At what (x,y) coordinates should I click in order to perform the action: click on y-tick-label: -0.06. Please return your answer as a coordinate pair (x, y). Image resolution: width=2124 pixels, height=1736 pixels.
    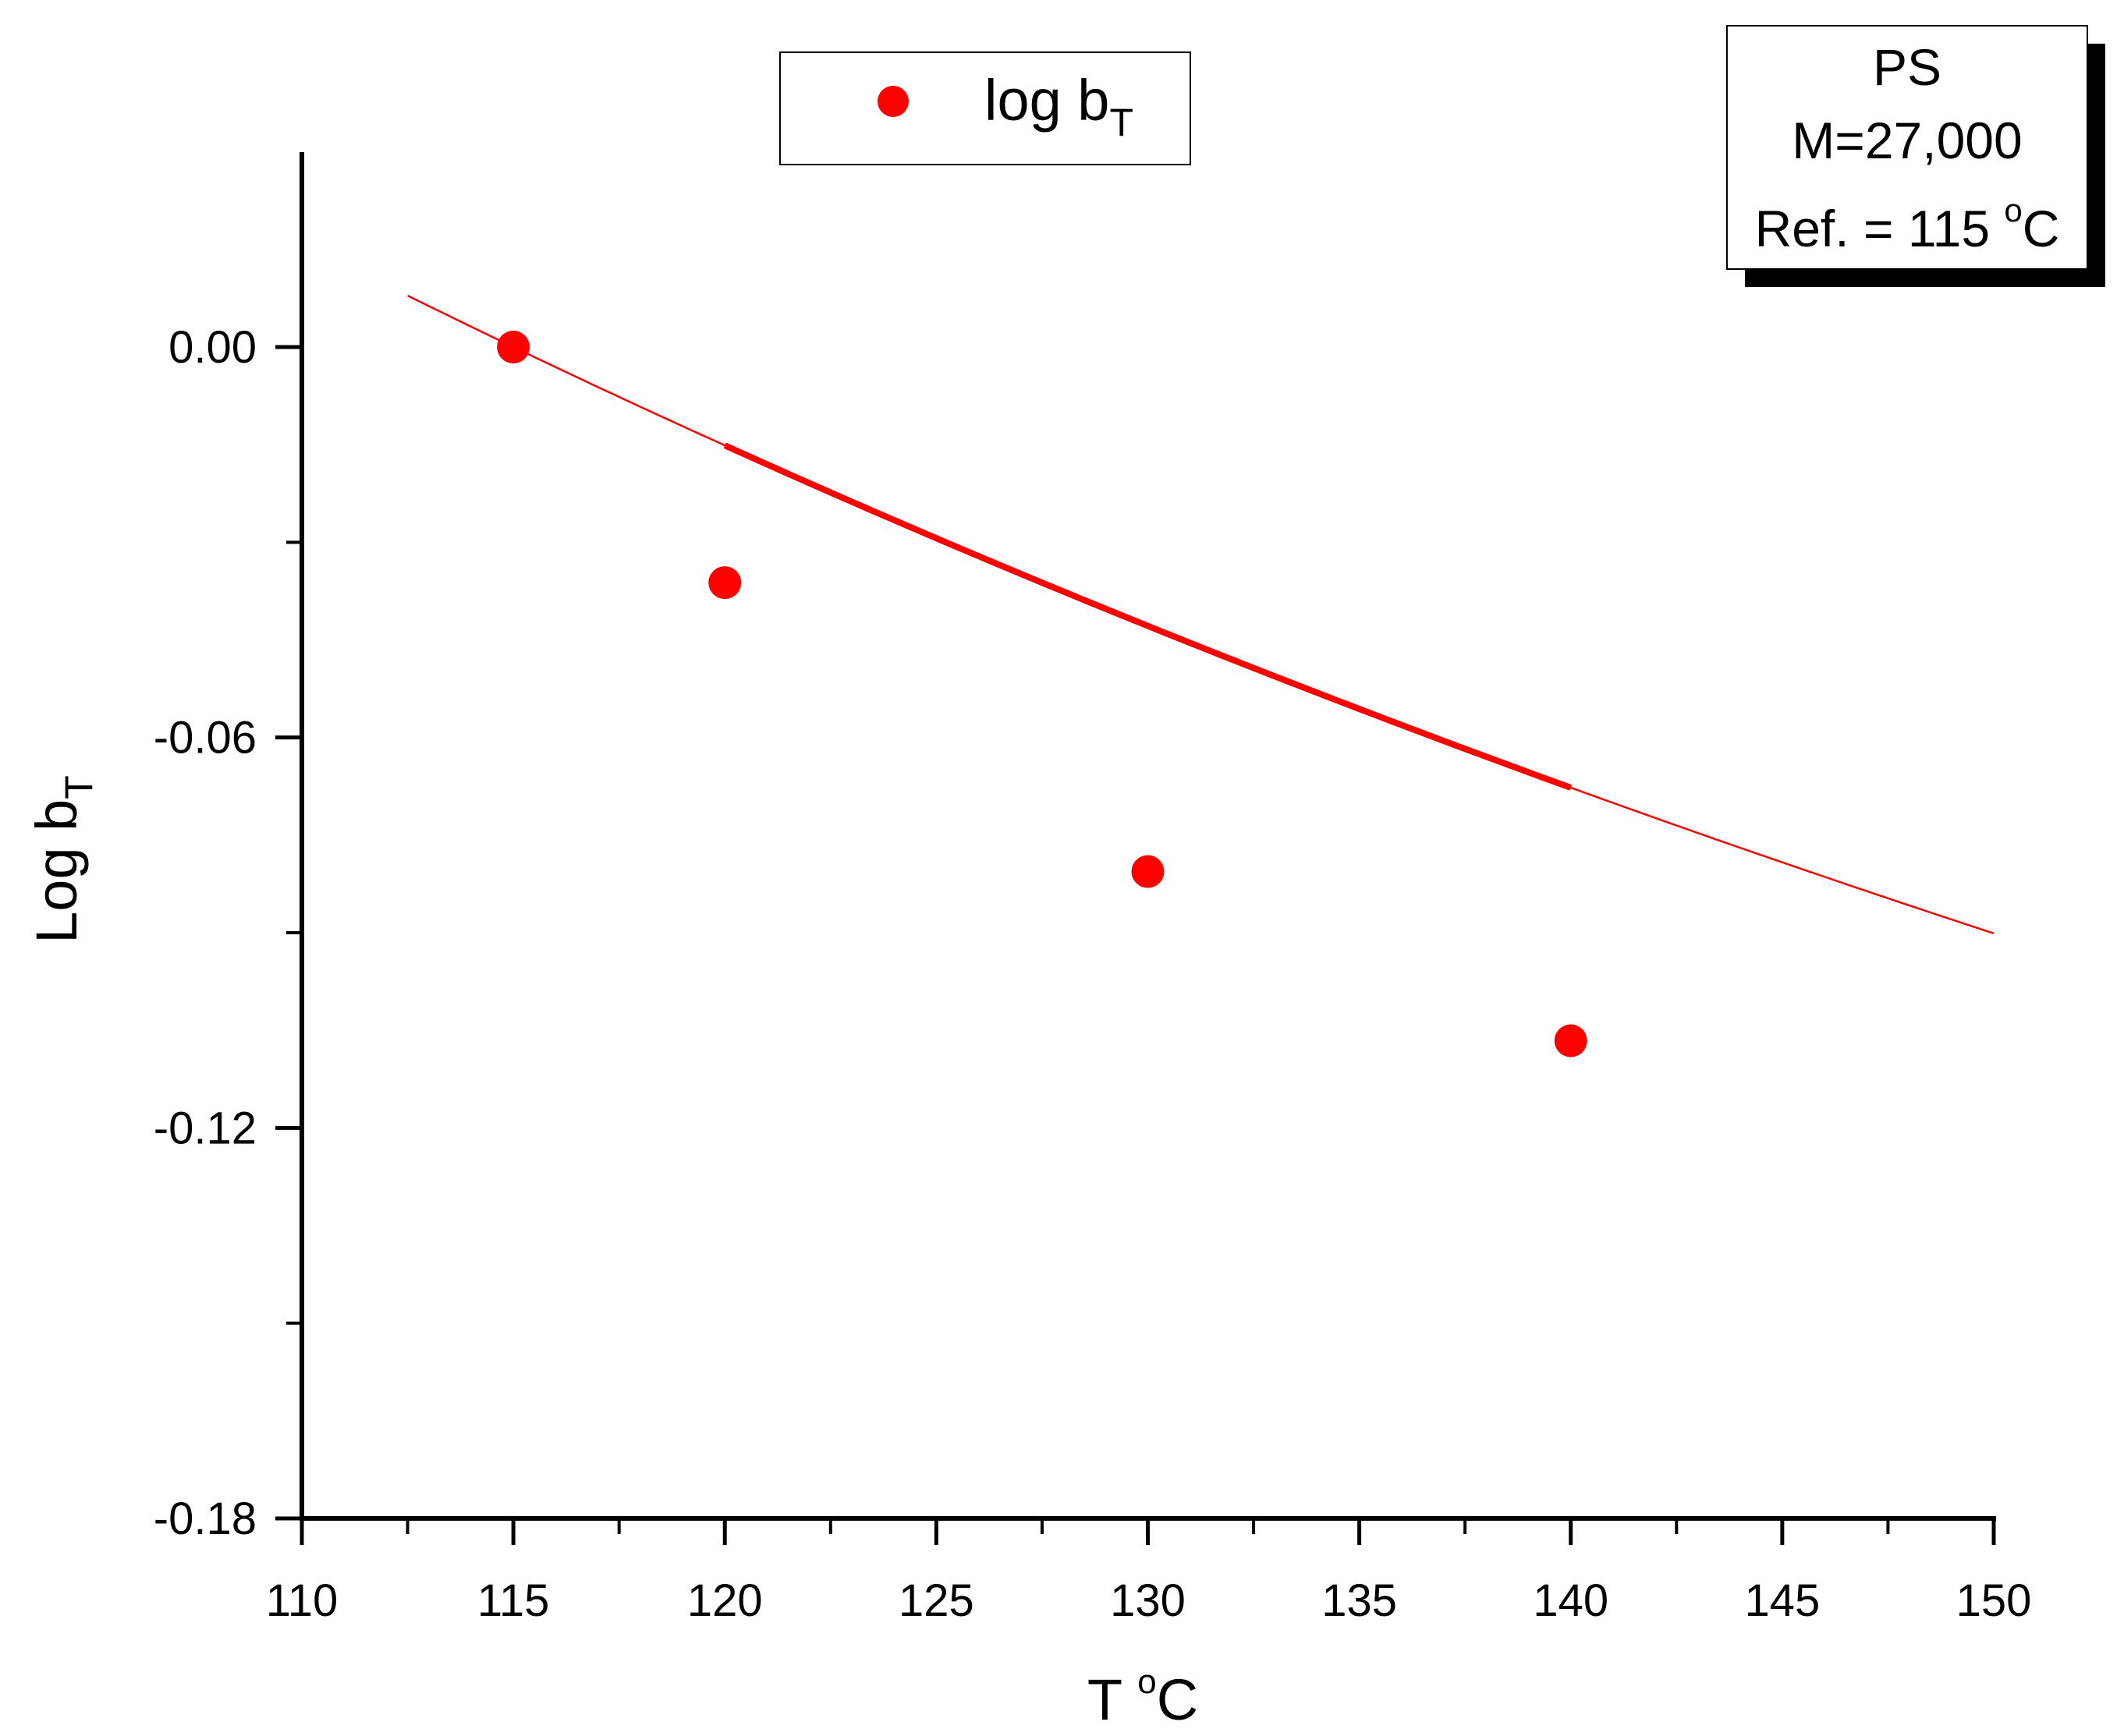
    Looking at the image, I should click on (205, 738).